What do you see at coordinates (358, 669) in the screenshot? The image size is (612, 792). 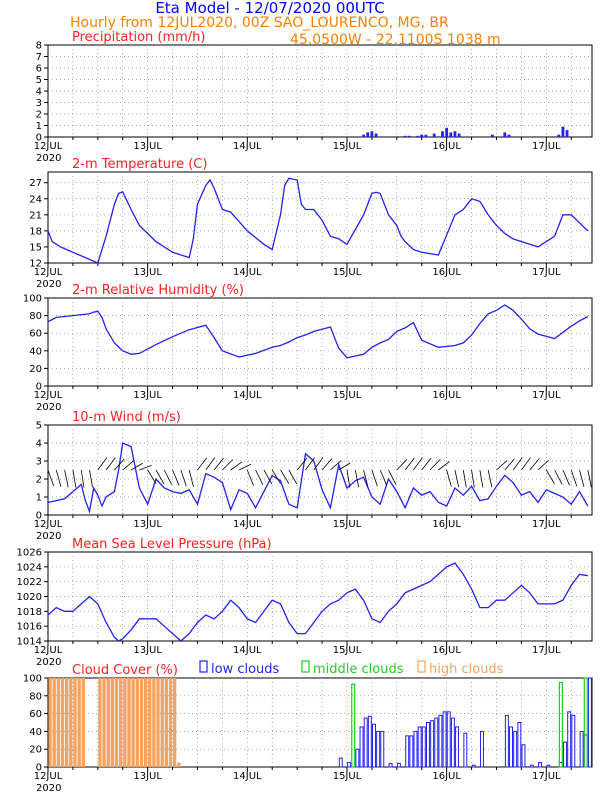 I see `middle-clouds-legend-label: middle clouds` at bounding box center [358, 669].